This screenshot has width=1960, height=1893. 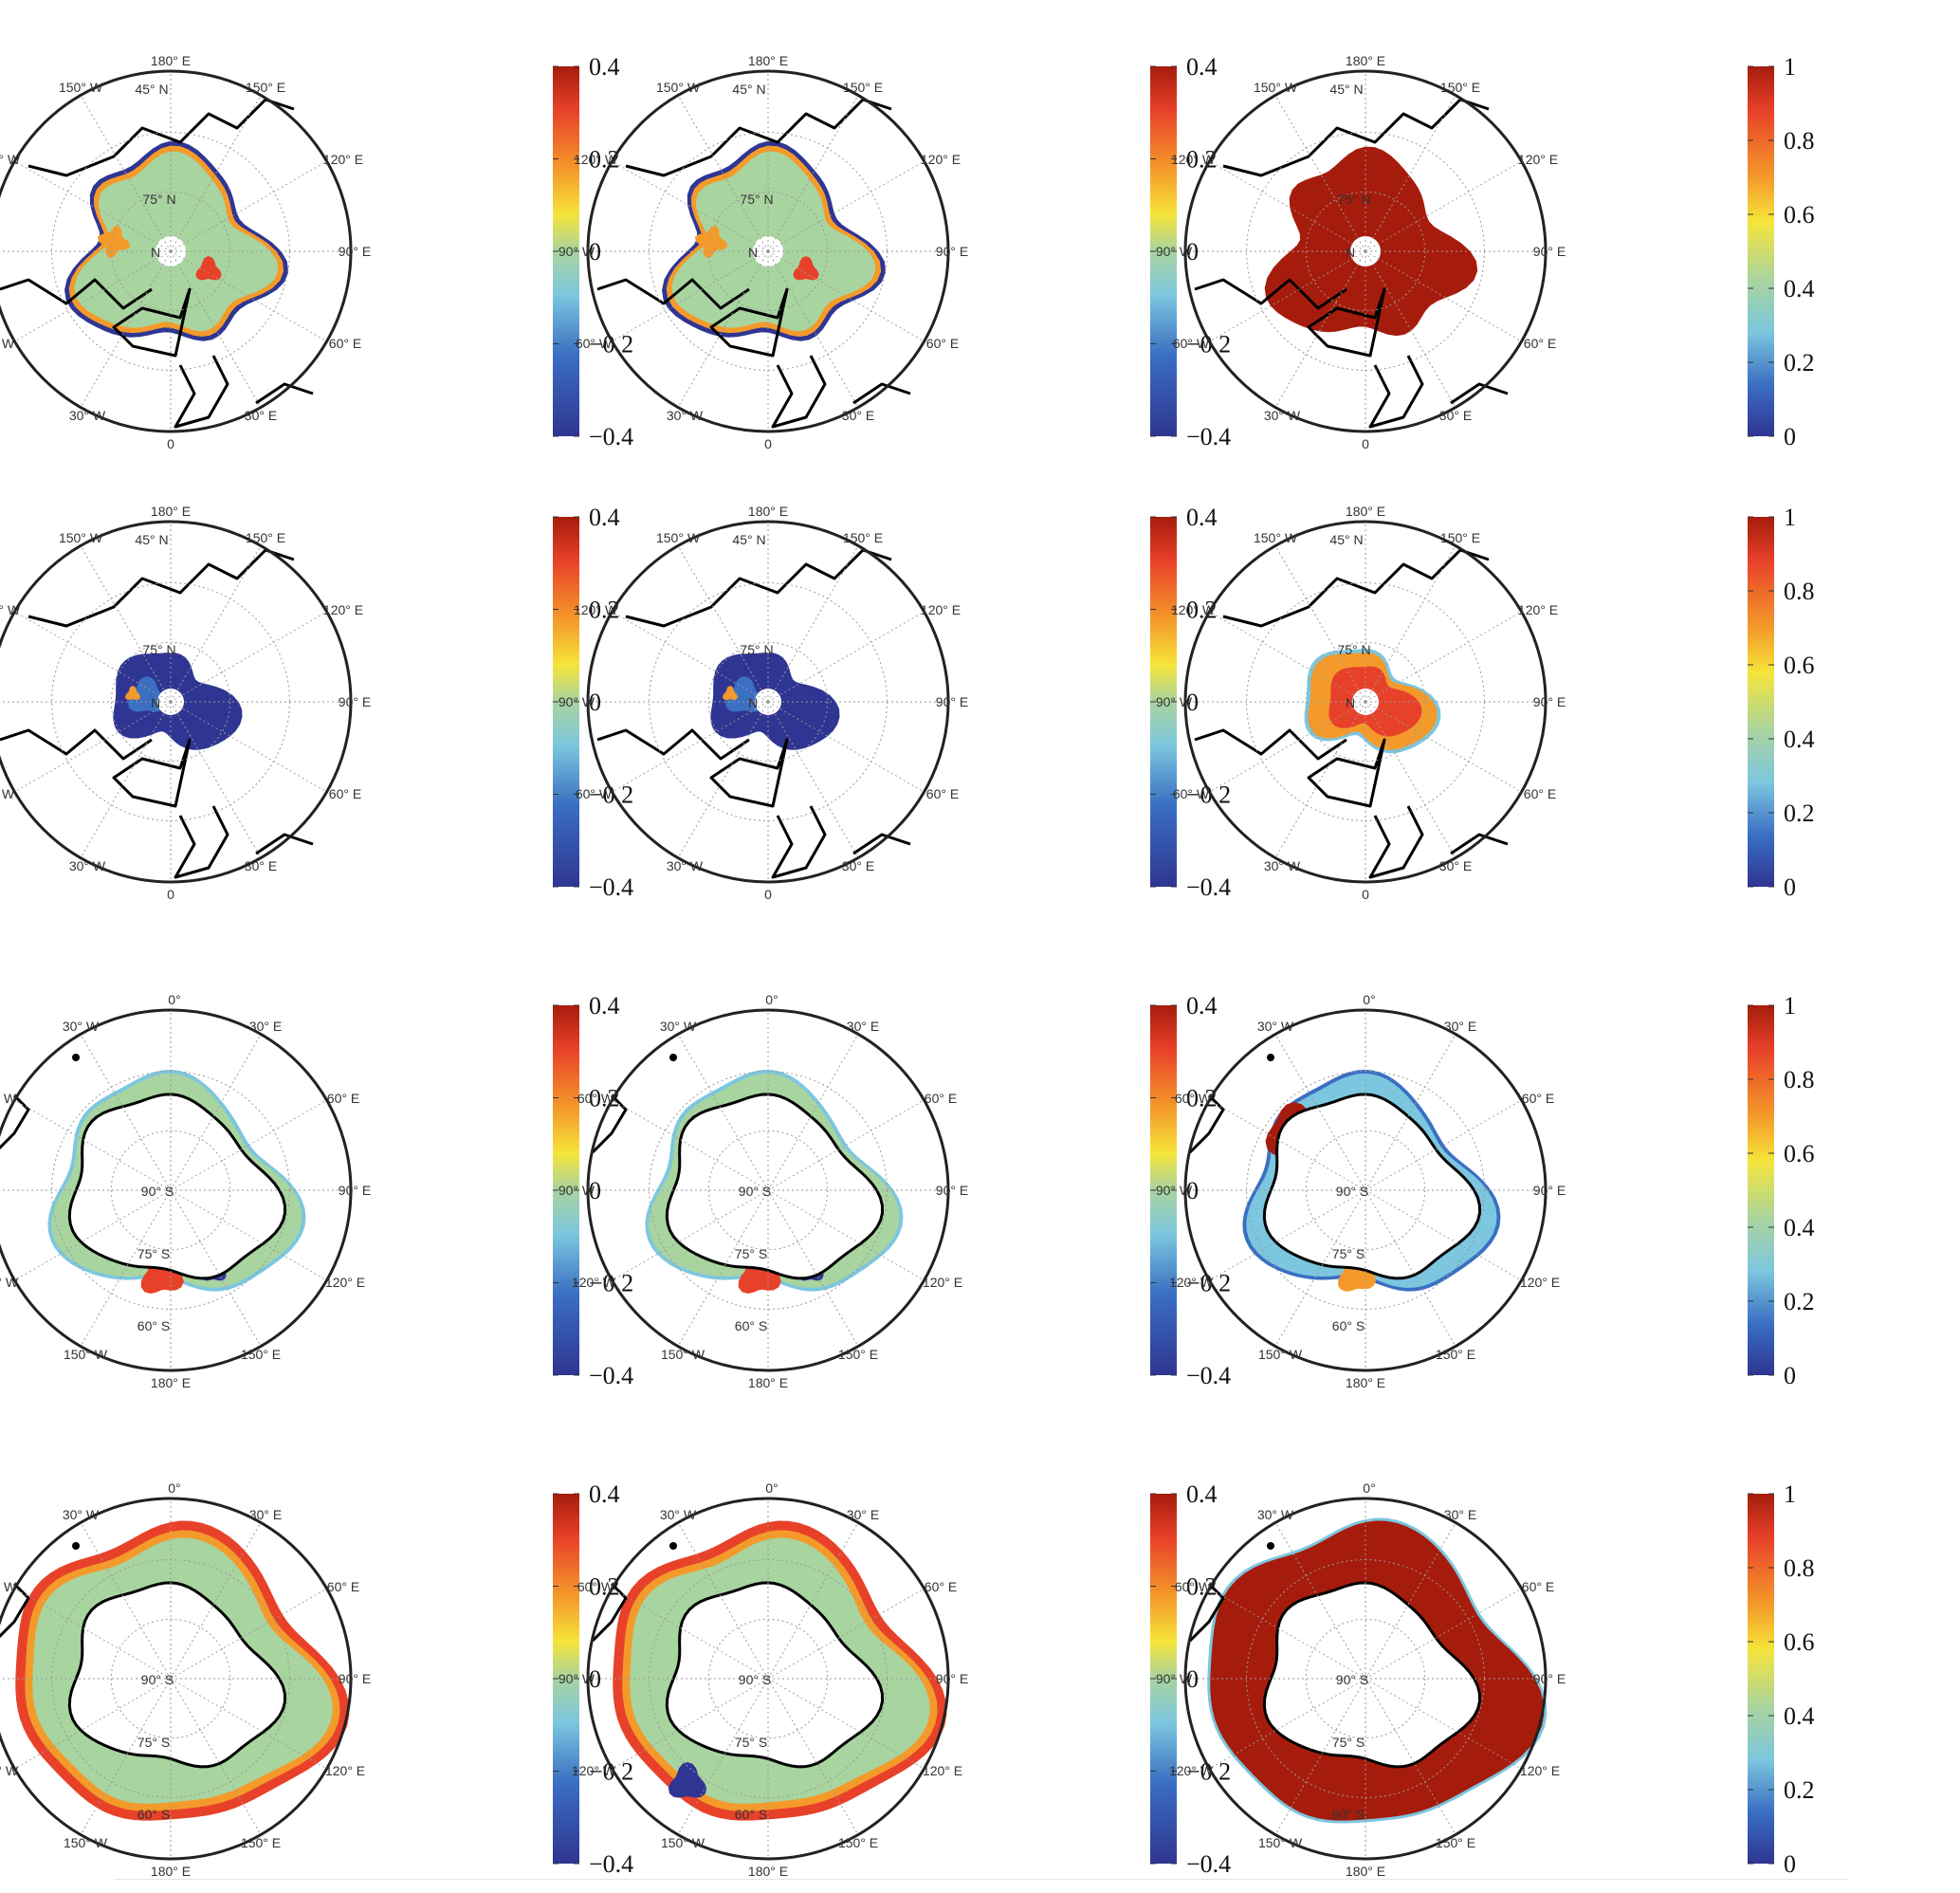 What do you see at coordinates (981, 1879) in the screenshot?
I see `bottom-rule` at bounding box center [981, 1879].